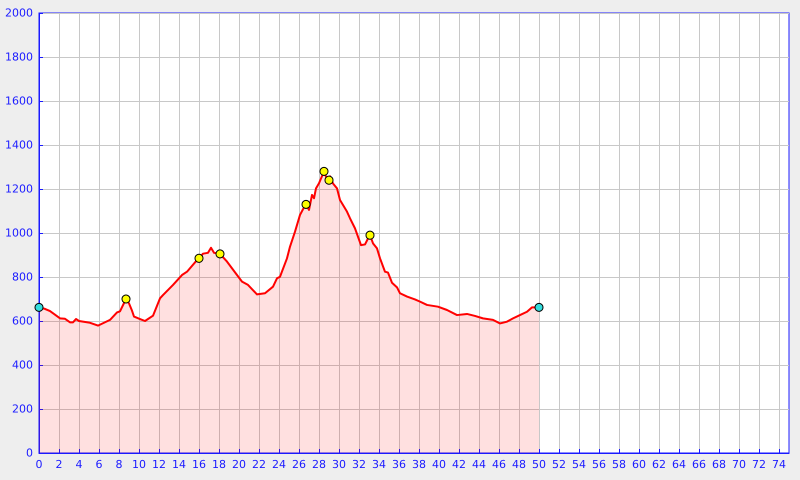  What do you see at coordinates (699, 464) in the screenshot?
I see `x-tick-label: 66` at bounding box center [699, 464].